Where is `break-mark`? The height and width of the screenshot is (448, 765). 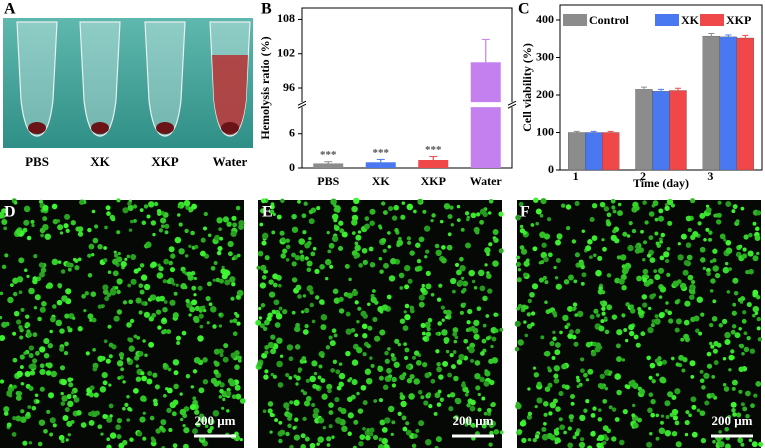 break-mark is located at coordinates (512, 106).